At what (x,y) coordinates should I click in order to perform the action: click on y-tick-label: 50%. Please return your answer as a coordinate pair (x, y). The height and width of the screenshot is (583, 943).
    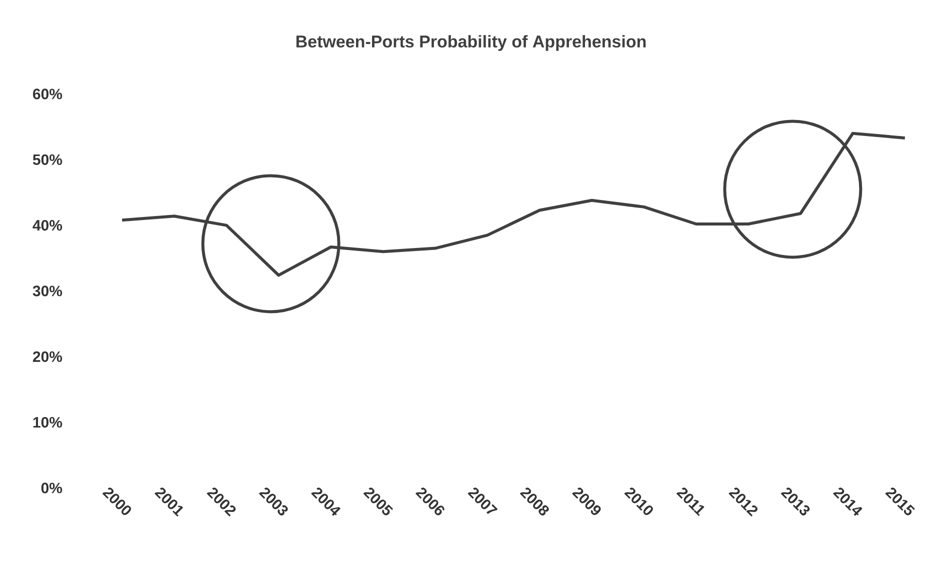
    Looking at the image, I should click on (47, 159).